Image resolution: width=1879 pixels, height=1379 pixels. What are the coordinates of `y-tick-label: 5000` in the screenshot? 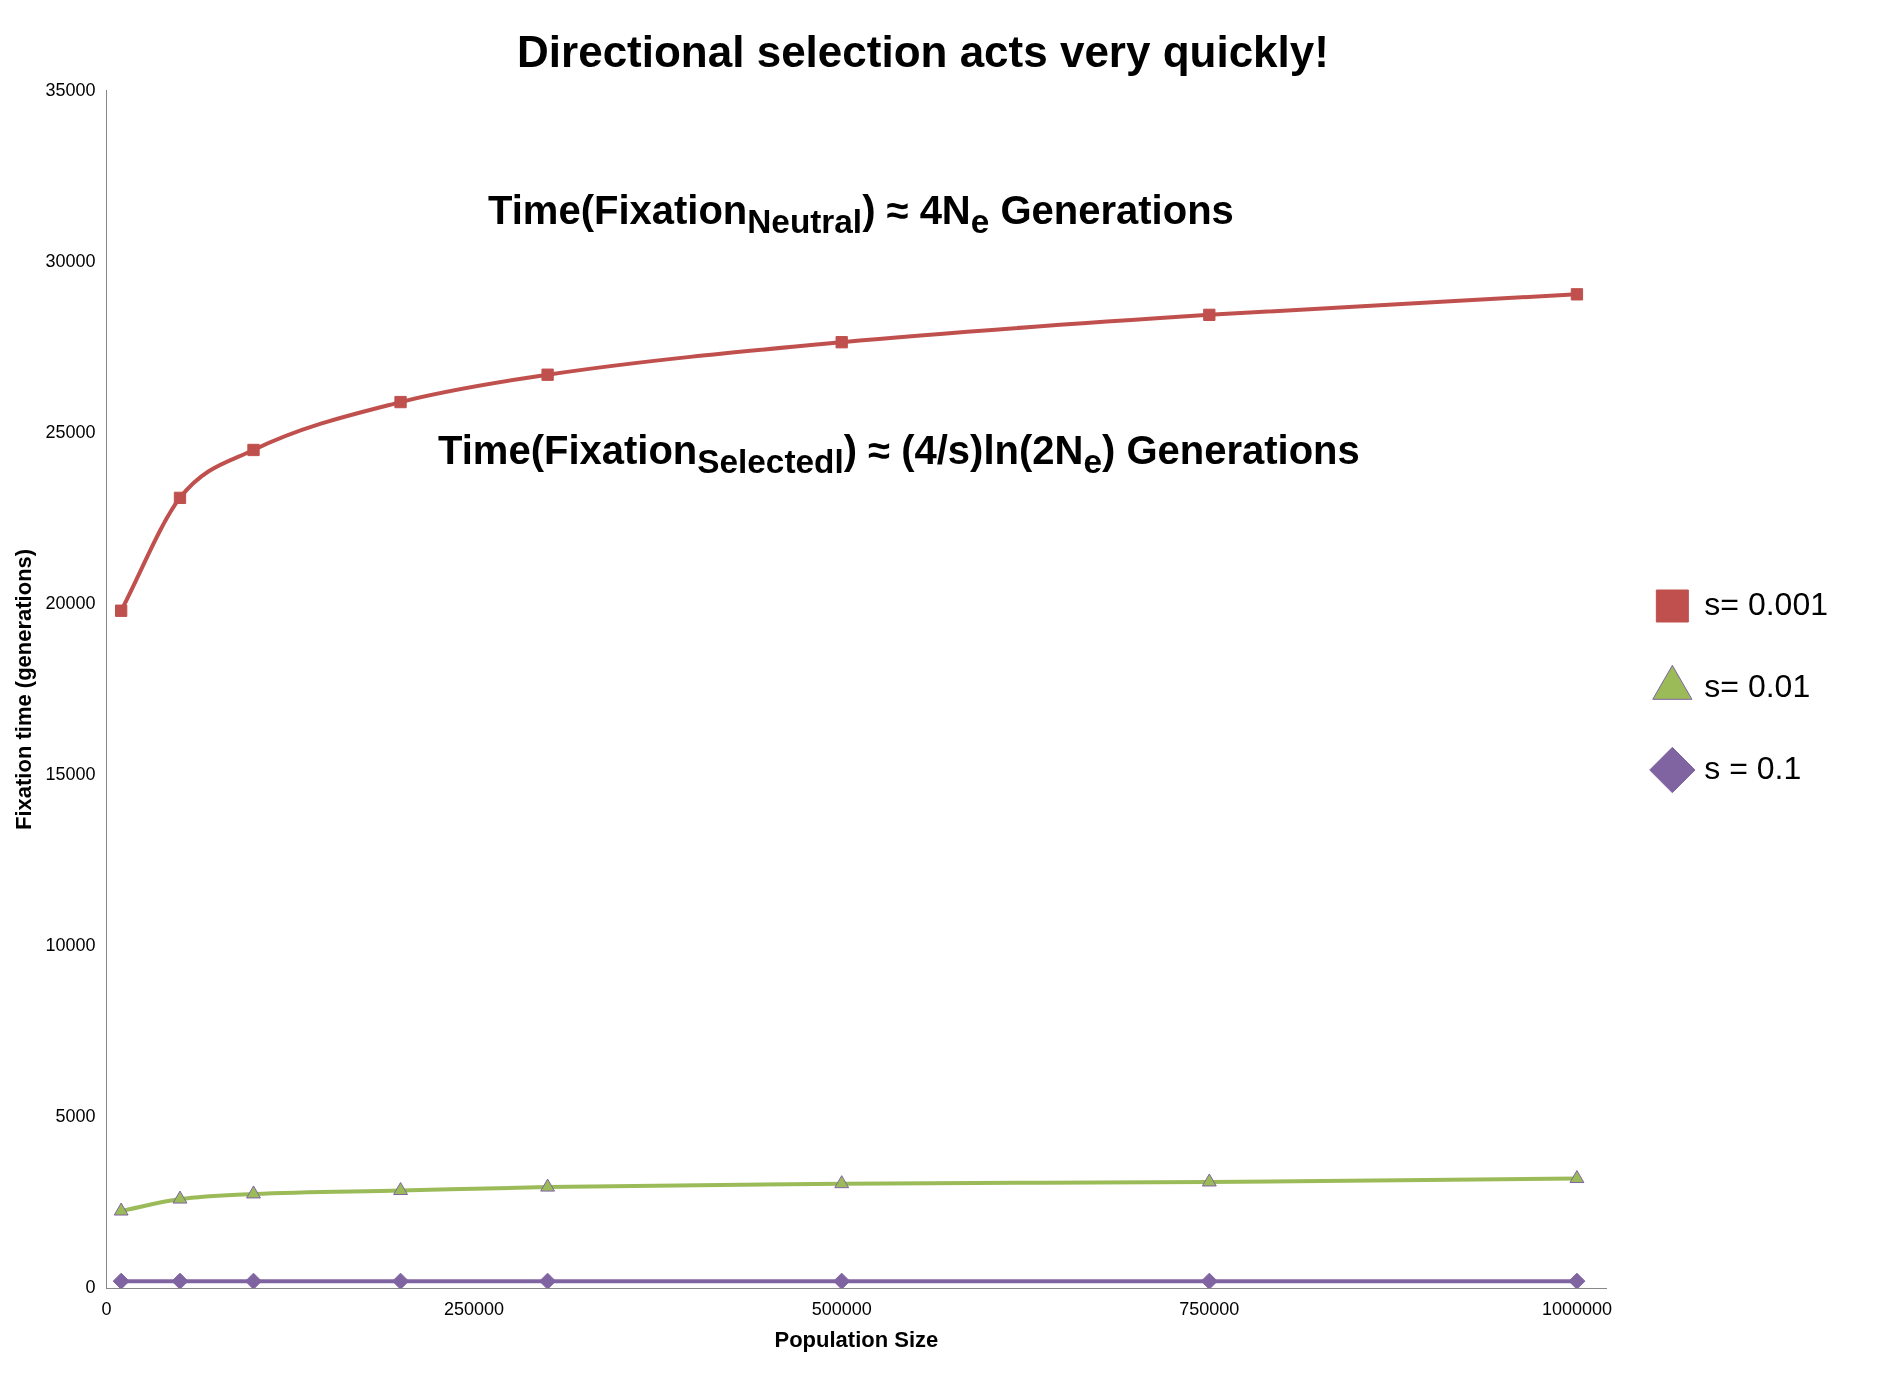 It's located at (75, 1115).